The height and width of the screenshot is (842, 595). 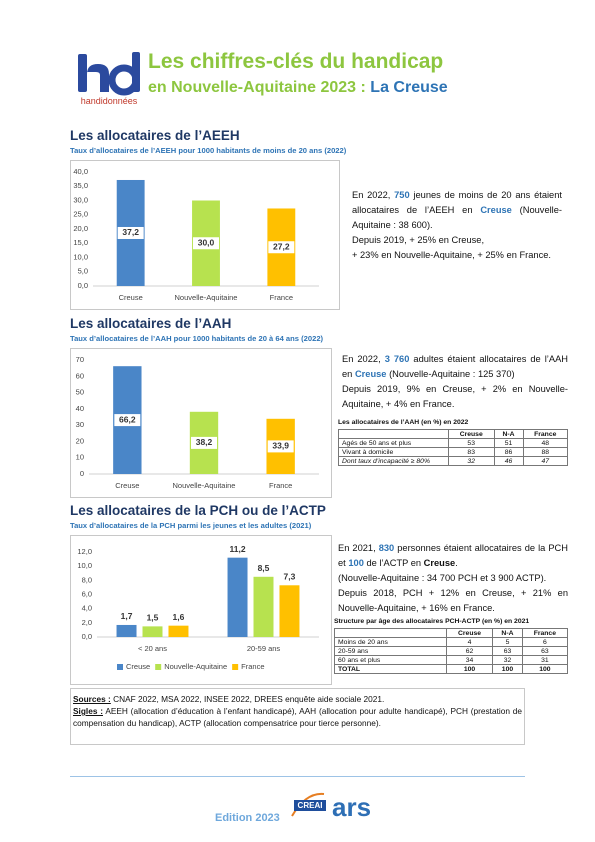 What do you see at coordinates (453, 443) in the screenshot?
I see `table-row: Agés de 50 ans et plus 53 51 48` at bounding box center [453, 443].